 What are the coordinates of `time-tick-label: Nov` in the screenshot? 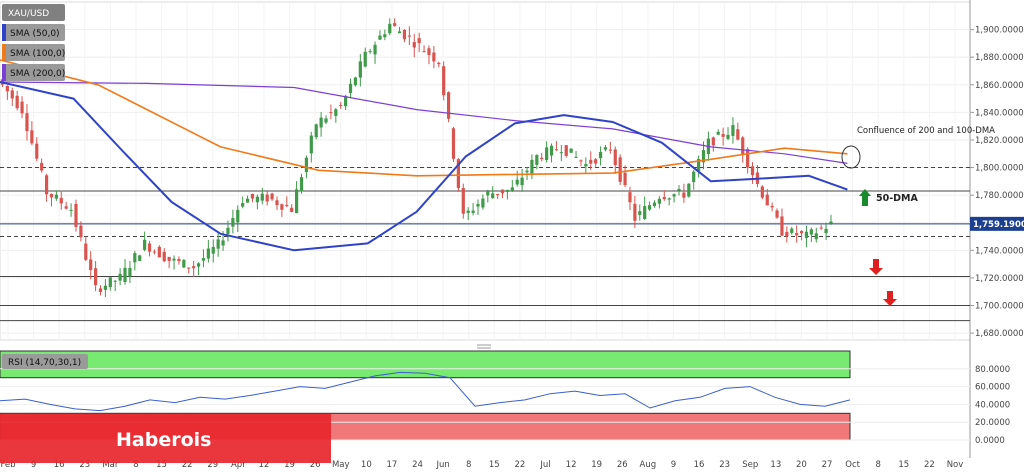 It's located at (955, 465).